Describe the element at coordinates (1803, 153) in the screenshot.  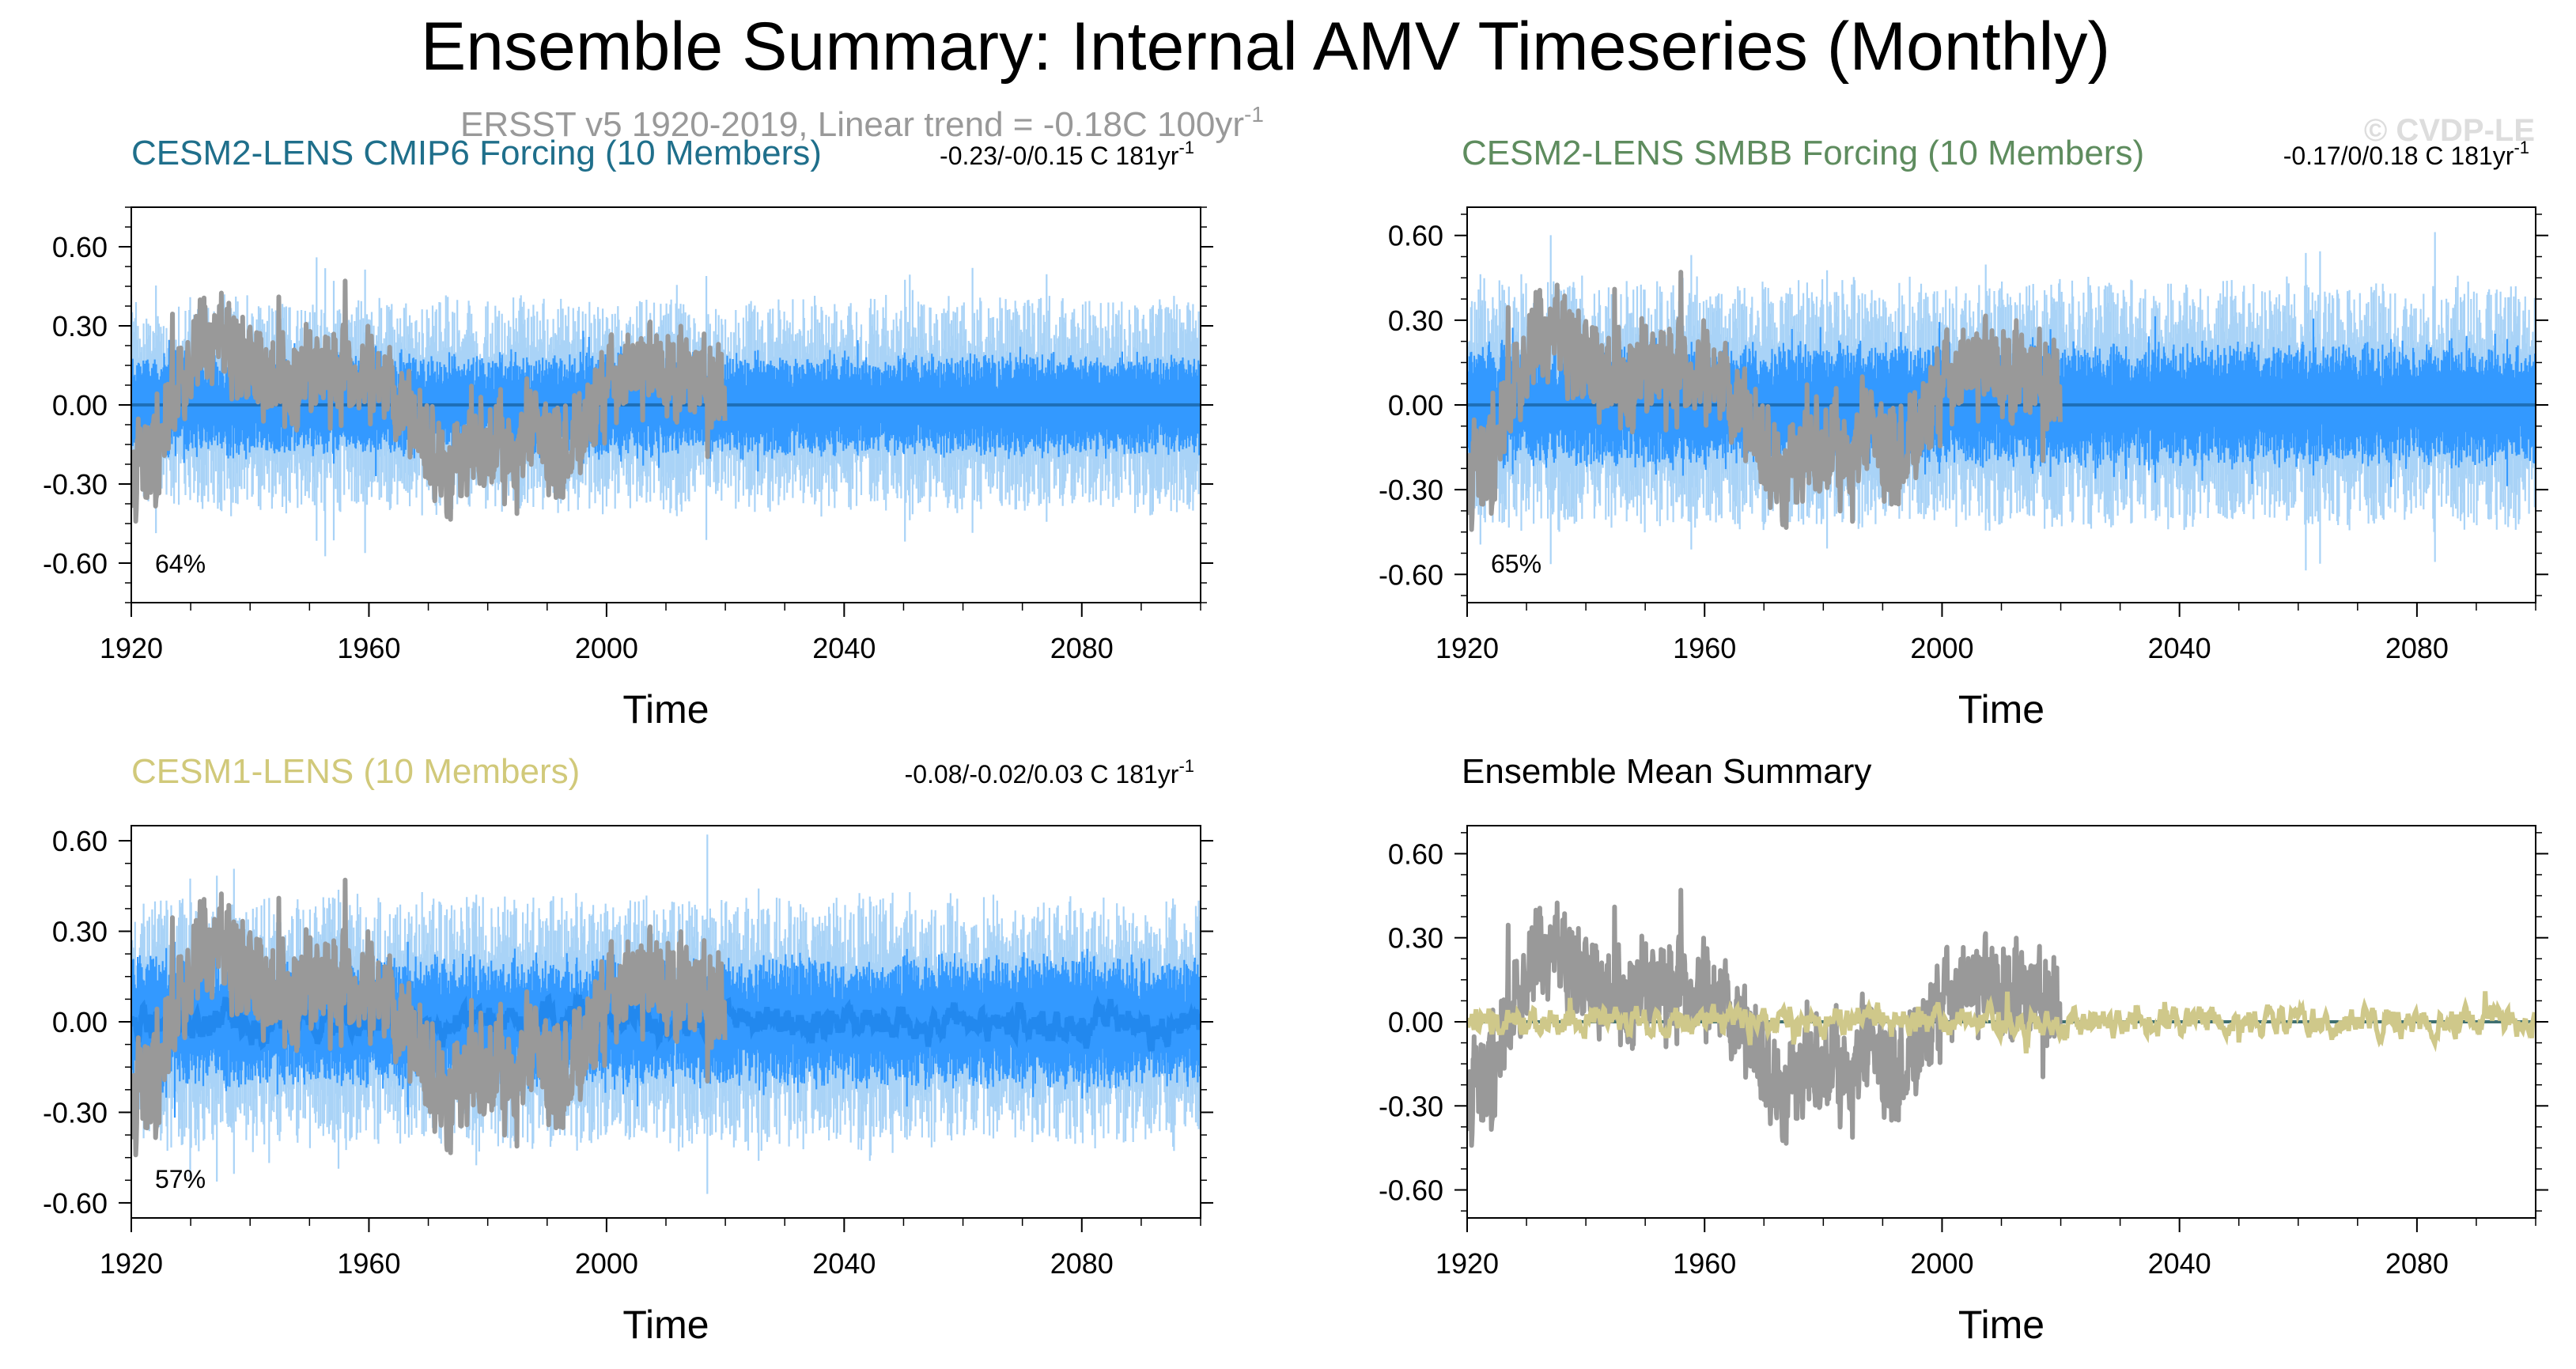
I see `panel-title: CESM2-LENS SMBB Forcing (10 Members)` at that location.